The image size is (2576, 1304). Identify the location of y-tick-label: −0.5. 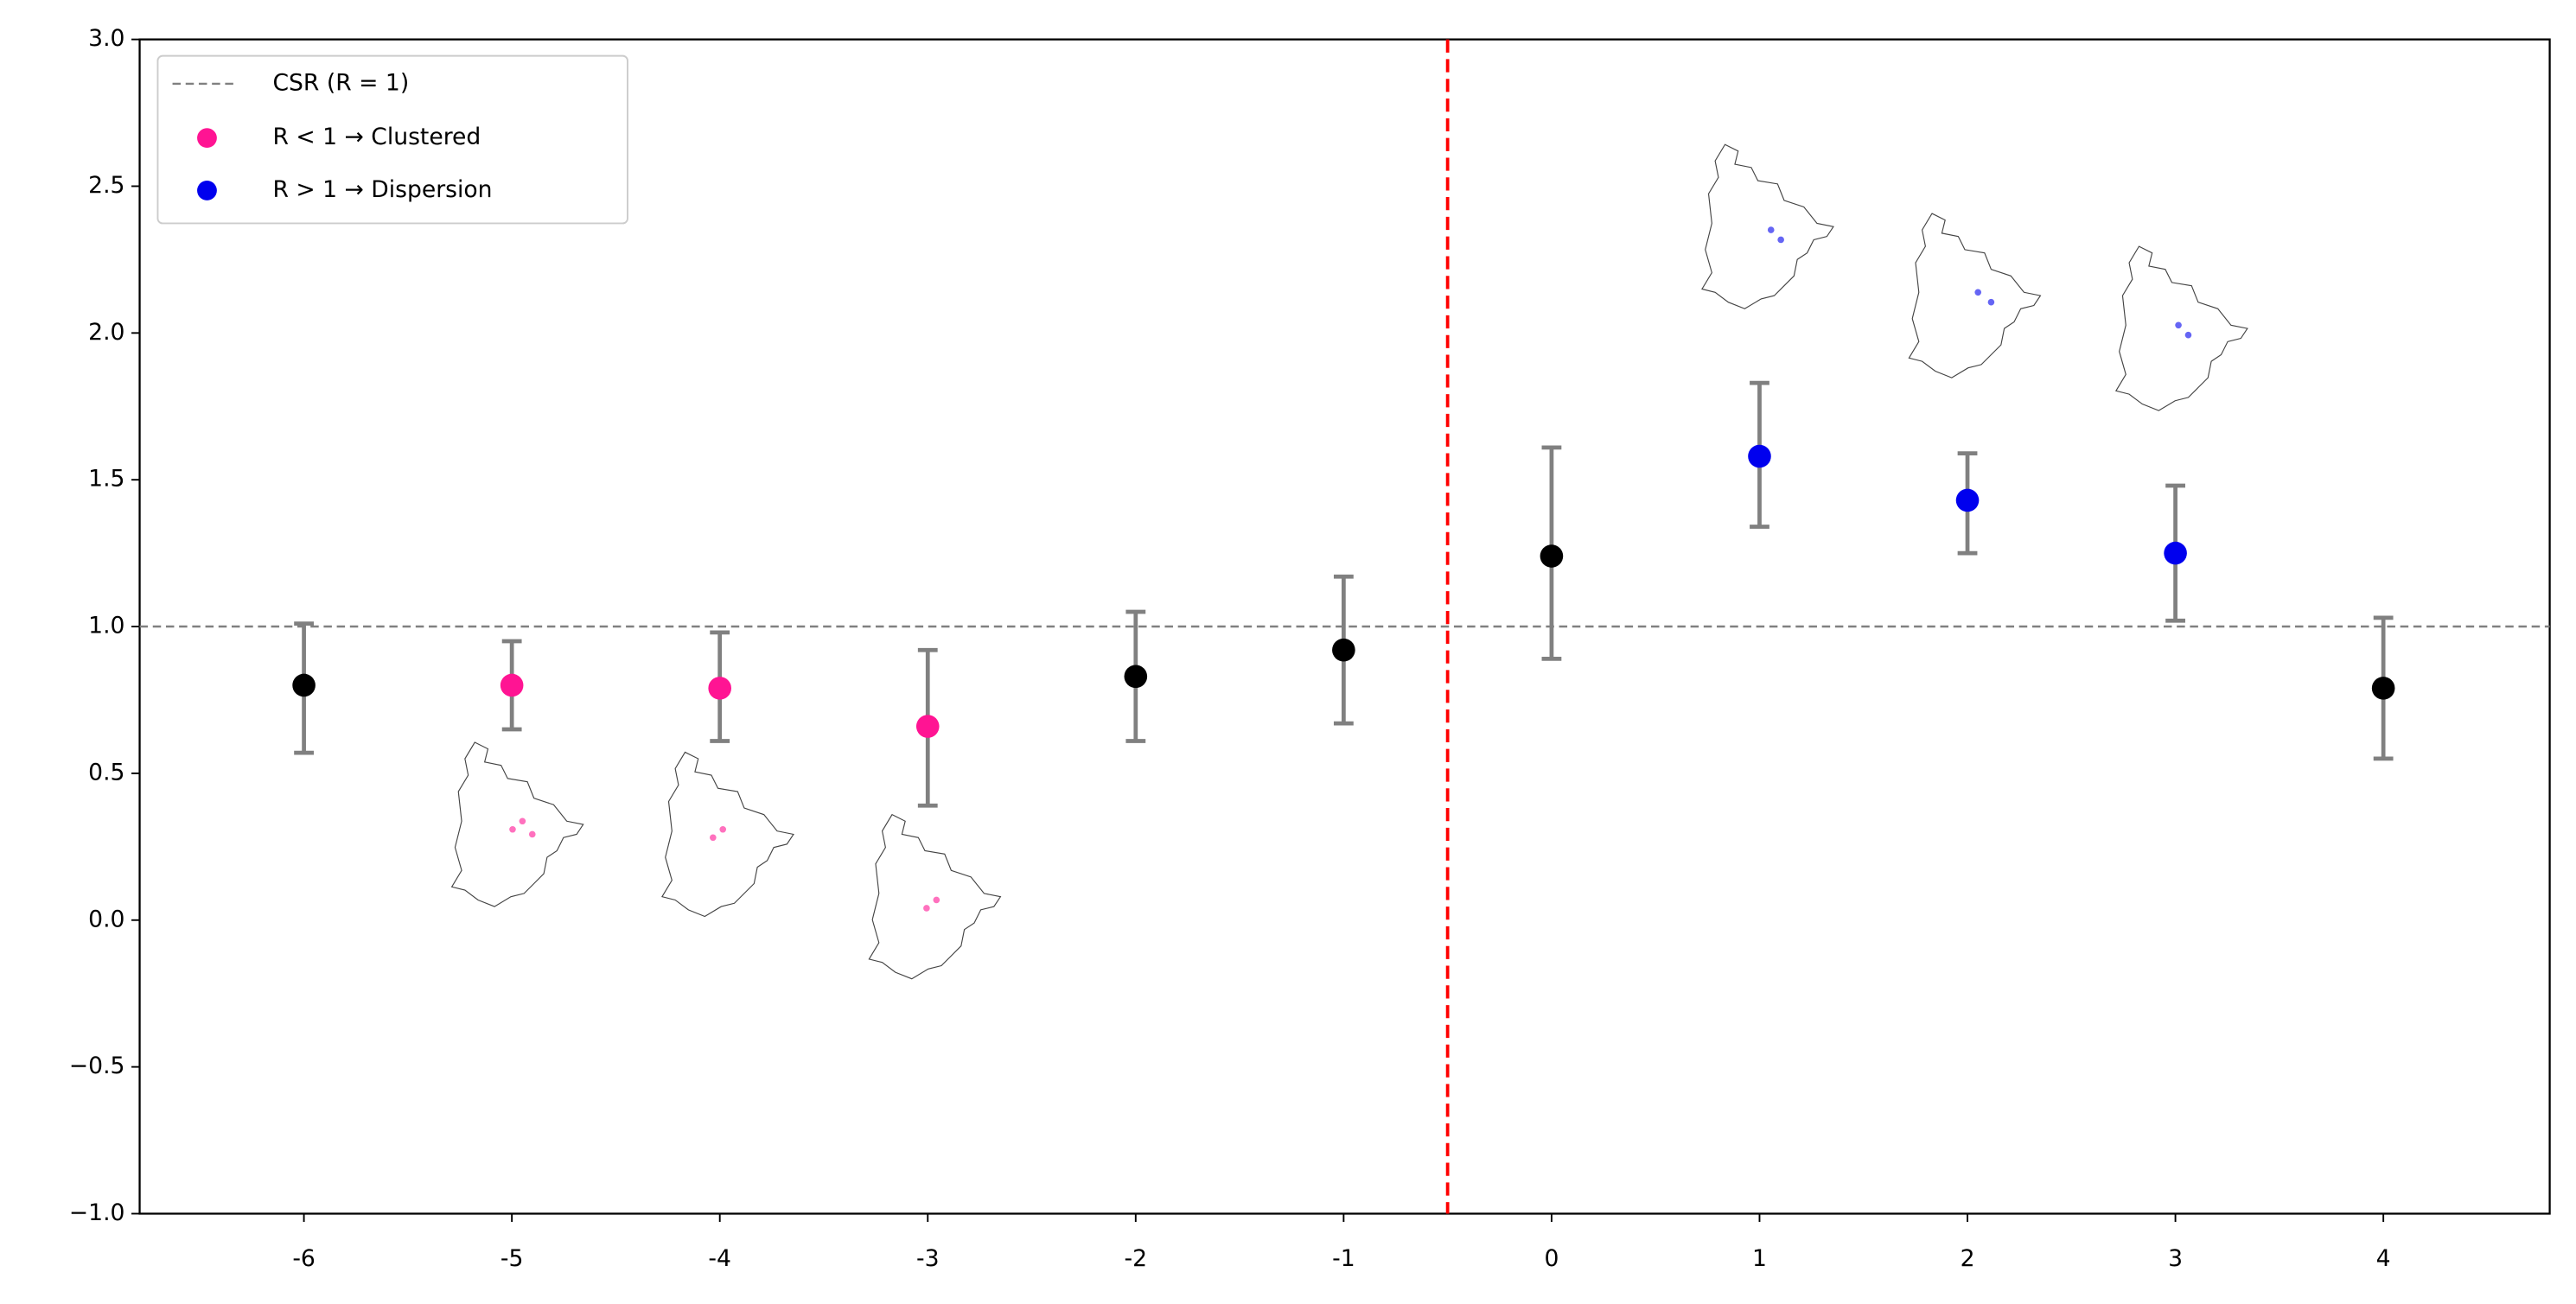
(97, 1066).